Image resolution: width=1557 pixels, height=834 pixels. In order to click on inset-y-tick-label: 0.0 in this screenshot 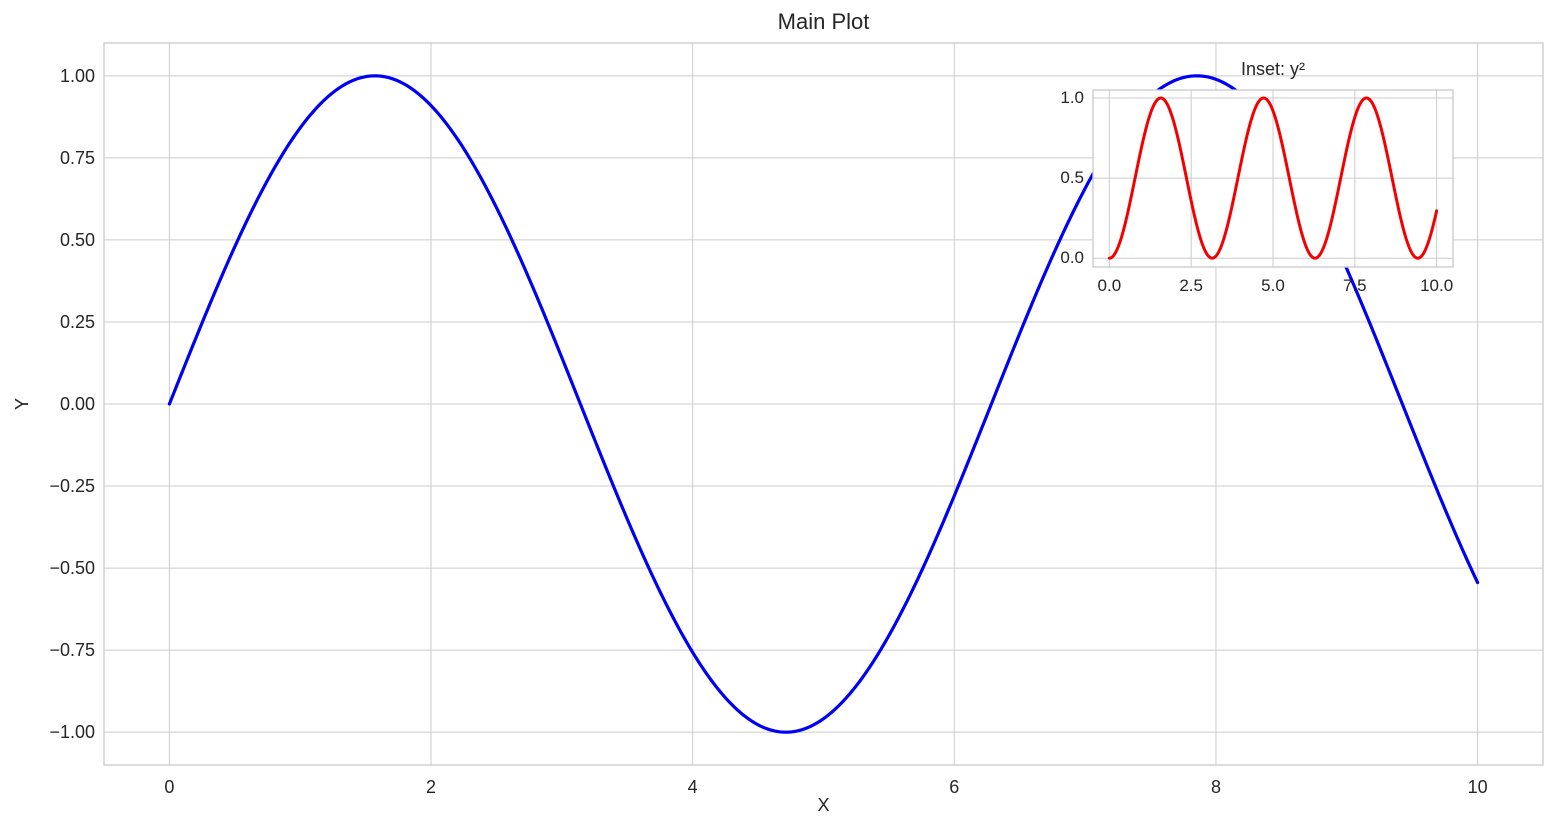, I will do `click(1072, 258)`.